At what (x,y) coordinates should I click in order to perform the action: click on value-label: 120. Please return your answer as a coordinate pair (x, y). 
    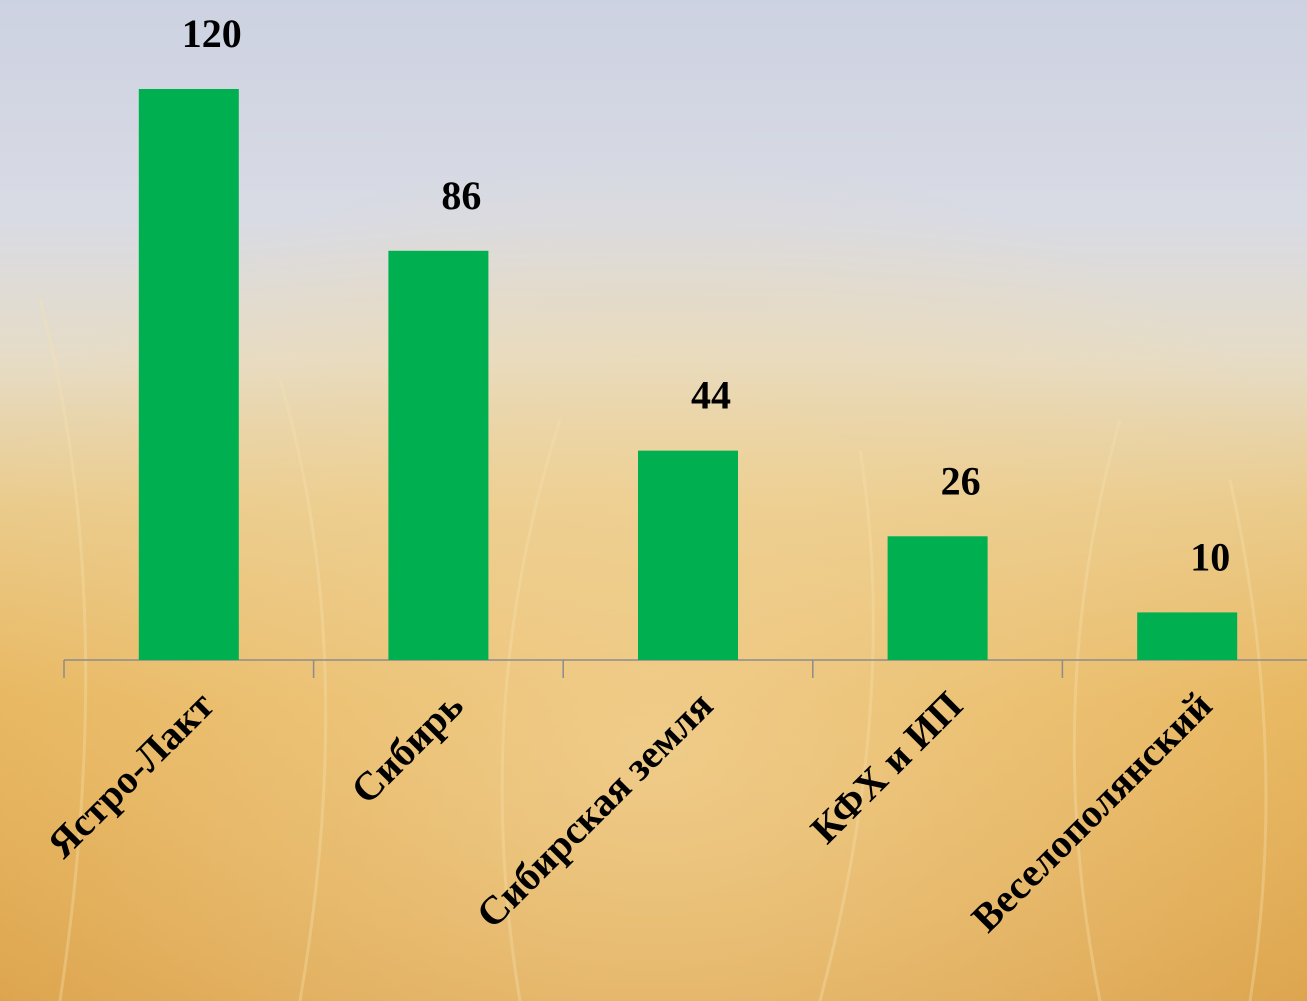
    Looking at the image, I should click on (212, 33).